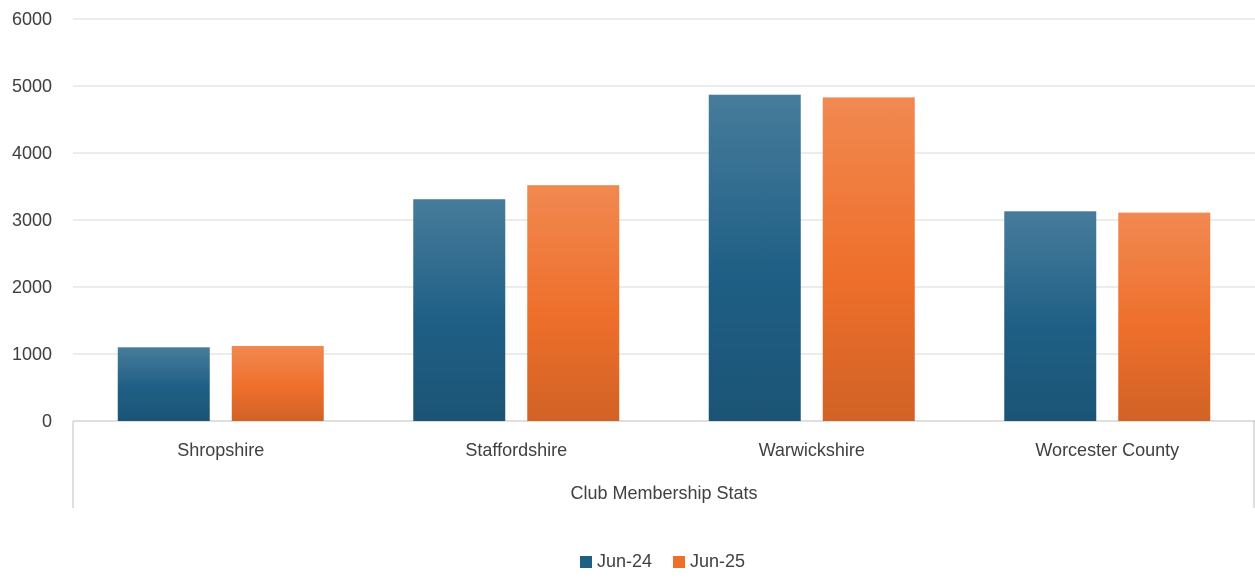 This screenshot has height=586, width=1255. I want to click on category-label: Staffordshire, so click(516, 450).